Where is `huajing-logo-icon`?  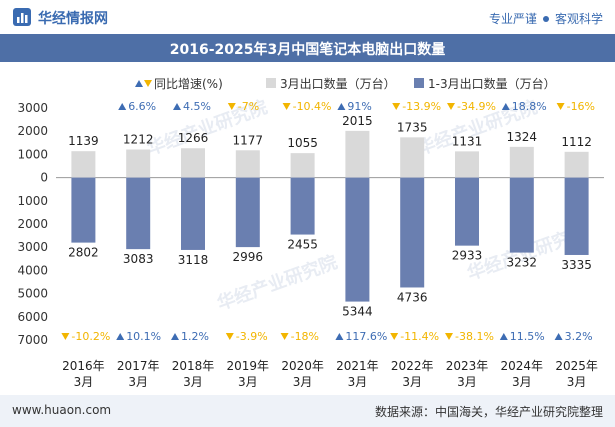
huajing-logo-icon is located at coordinates (22, 17).